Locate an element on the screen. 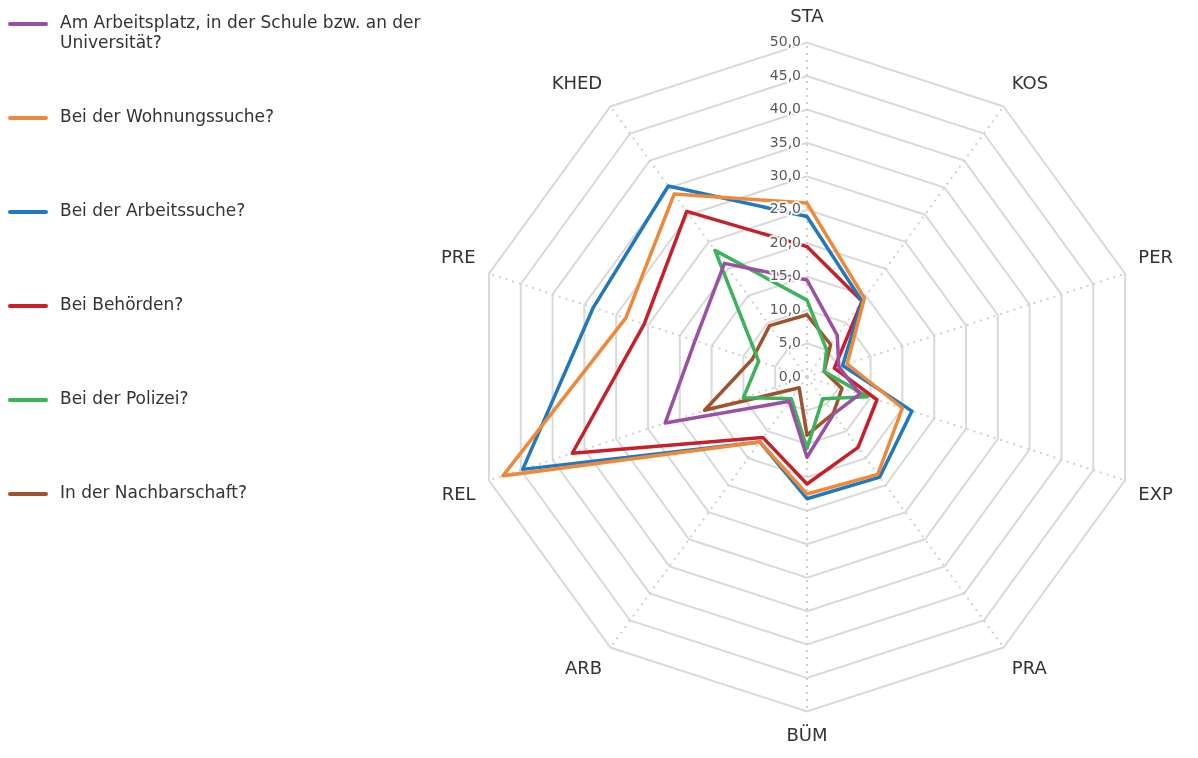 This screenshot has width=1198, height=758. spoke-label: REL is located at coordinates (458, 494).